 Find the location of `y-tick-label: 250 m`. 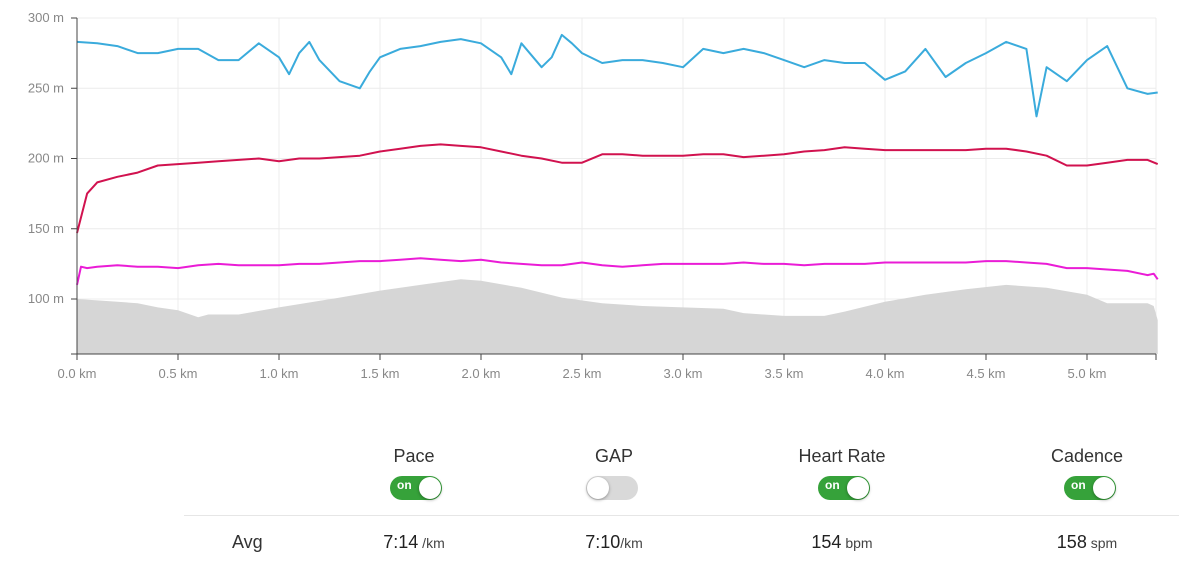

y-tick-label: 250 m is located at coordinates (46, 87).